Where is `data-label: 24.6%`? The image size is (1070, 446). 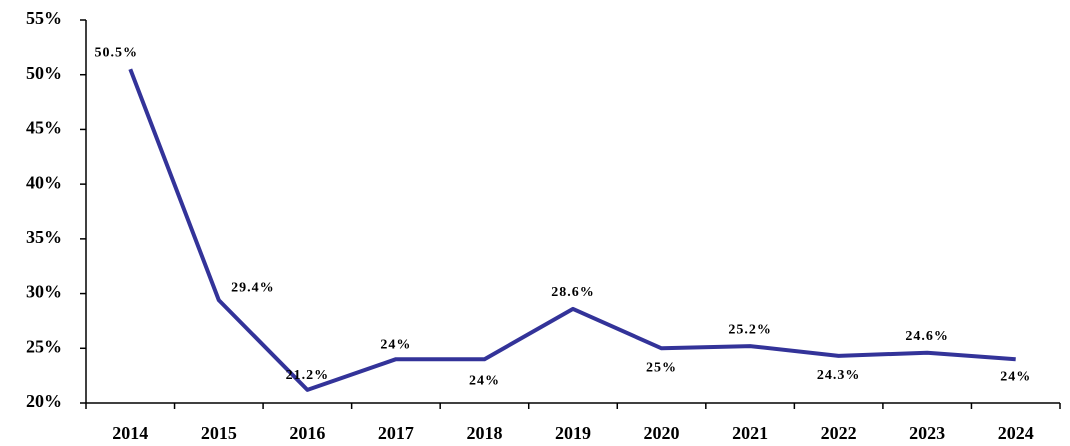
data-label: 24.6% is located at coordinates (927, 336).